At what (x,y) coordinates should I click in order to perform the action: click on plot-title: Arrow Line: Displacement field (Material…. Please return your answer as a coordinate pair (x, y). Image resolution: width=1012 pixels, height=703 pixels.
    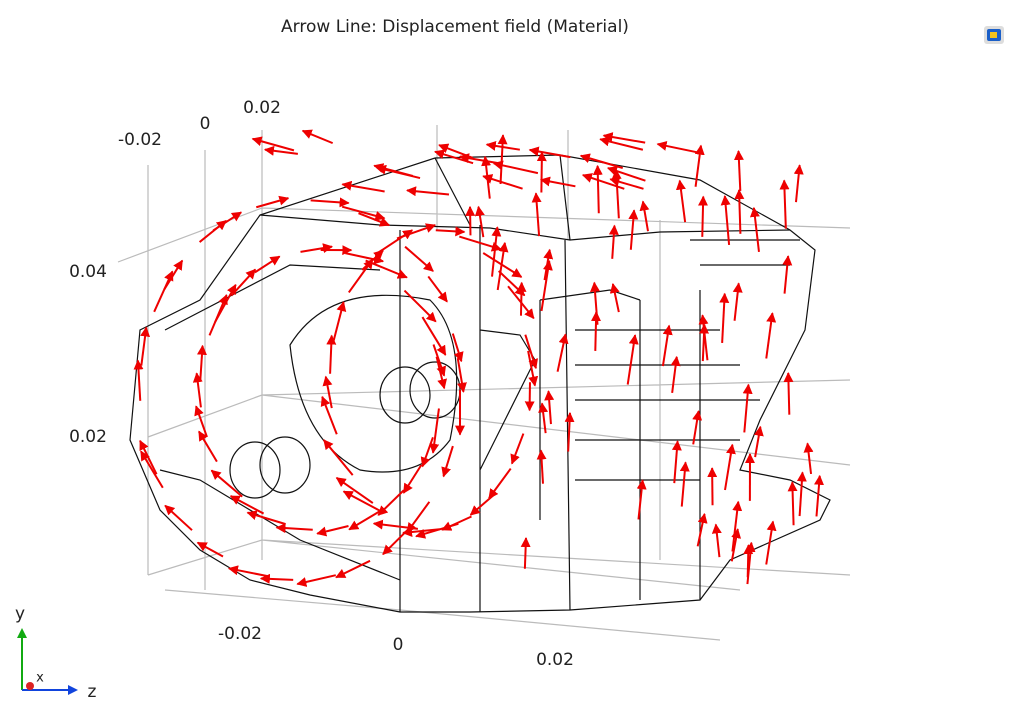
    Looking at the image, I should click on (455, 27).